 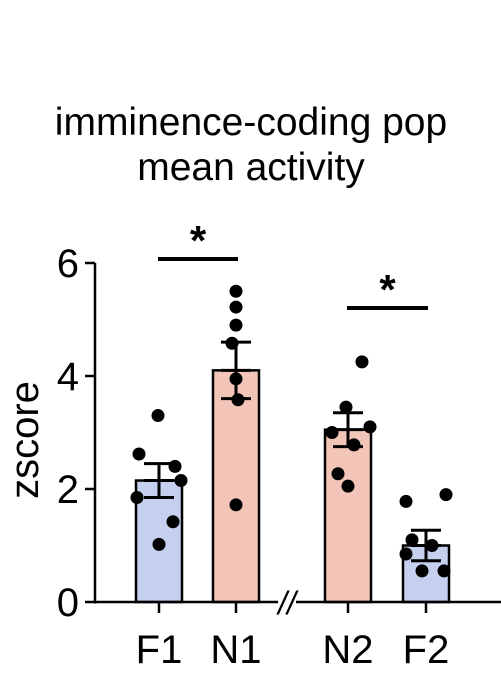 What do you see at coordinates (68, 377) in the screenshot?
I see `y-tick-label-4: 4` at bounding box center [68, 377].